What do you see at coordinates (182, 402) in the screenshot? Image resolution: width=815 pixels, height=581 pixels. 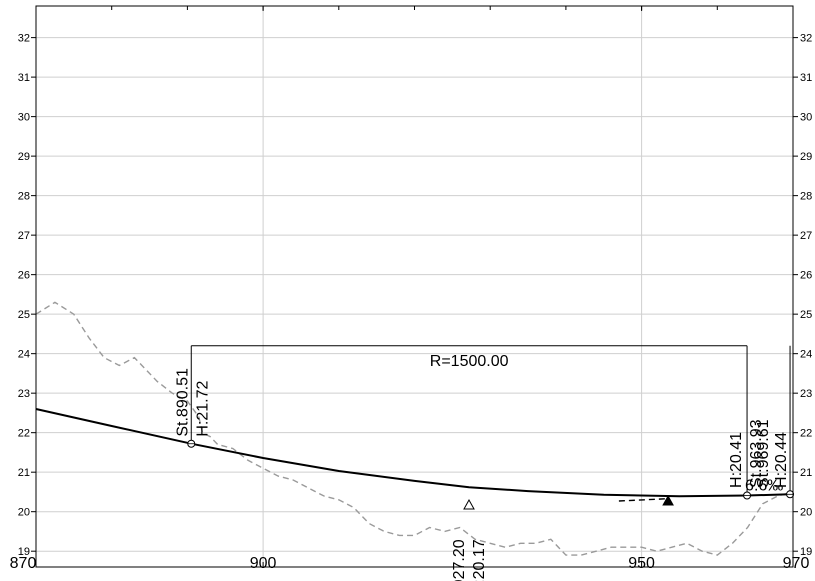 I see `station-elevation-label: St.890.51` at bounding box center [182, 402].